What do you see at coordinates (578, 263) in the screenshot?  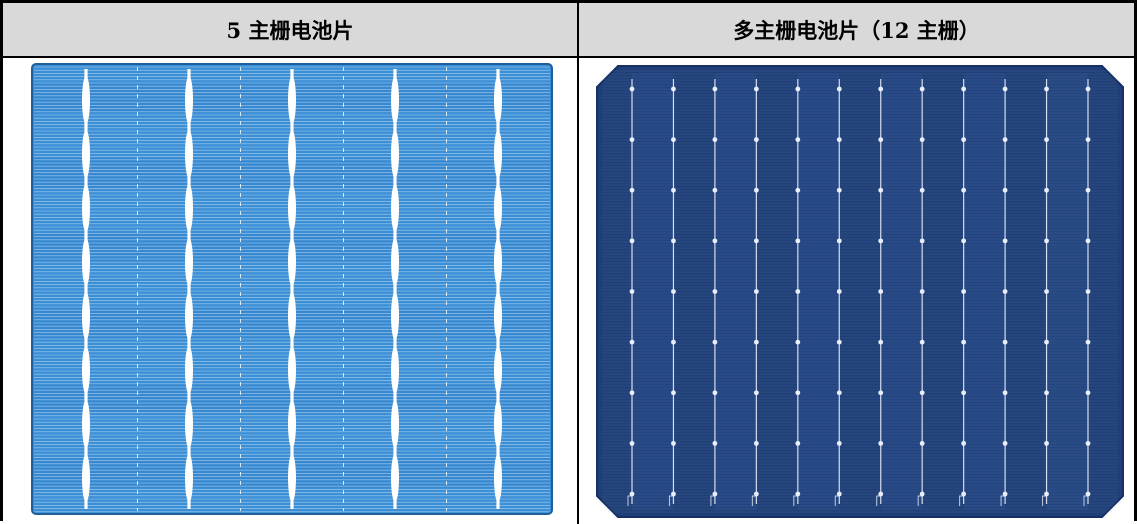 I see `column-divider` at bounding box center [578, 263].